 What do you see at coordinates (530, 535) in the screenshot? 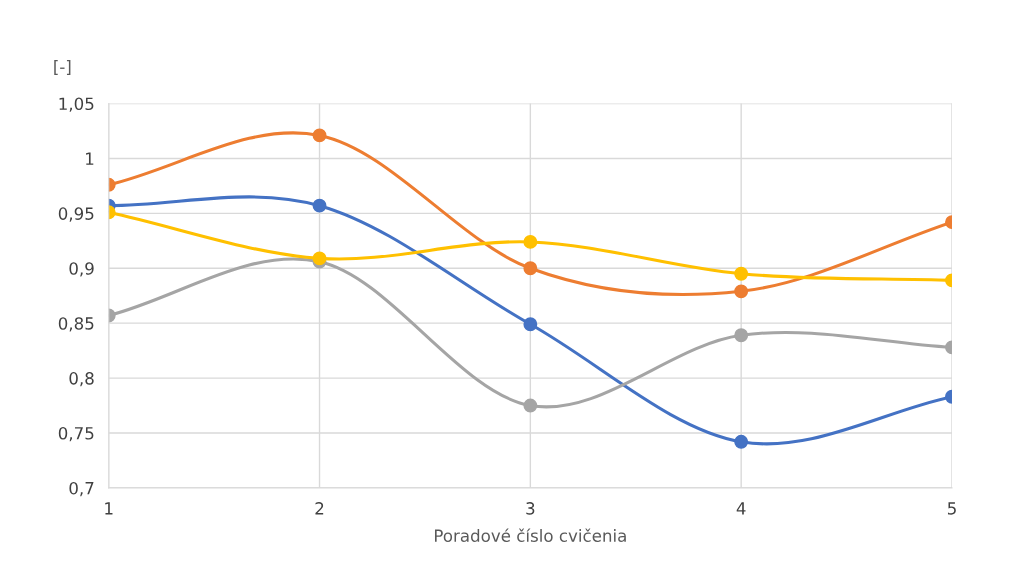
I see `x-axis-title: Poradové číslo cvičenia` at bounding box center [530, 535].